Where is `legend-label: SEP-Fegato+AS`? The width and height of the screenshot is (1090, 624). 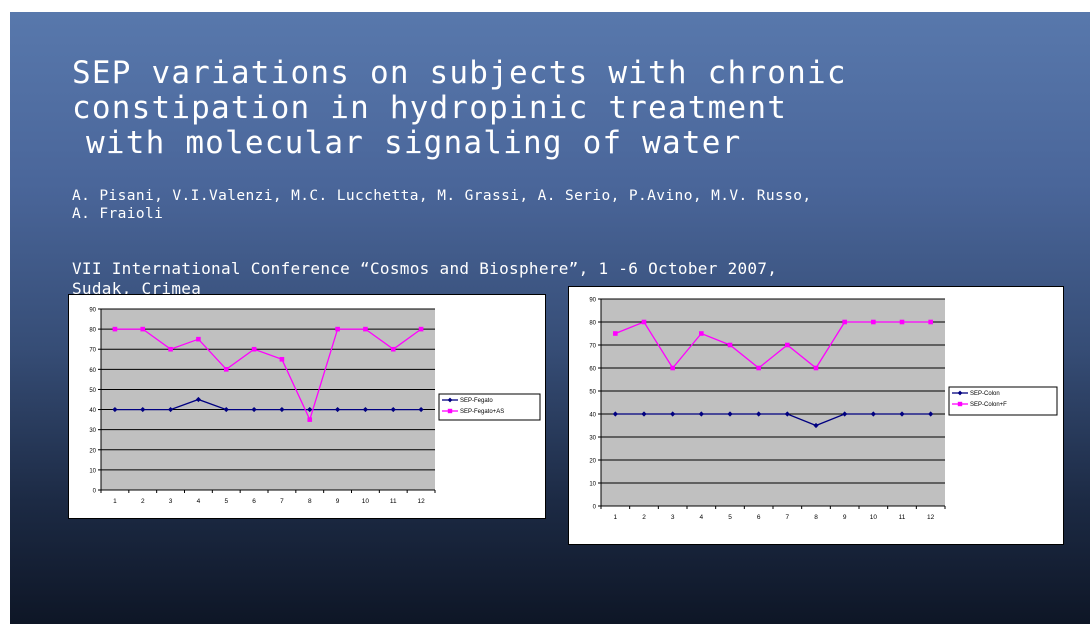
legend-label: SEP-Fegato+AS is located at coordinates (482, 412).